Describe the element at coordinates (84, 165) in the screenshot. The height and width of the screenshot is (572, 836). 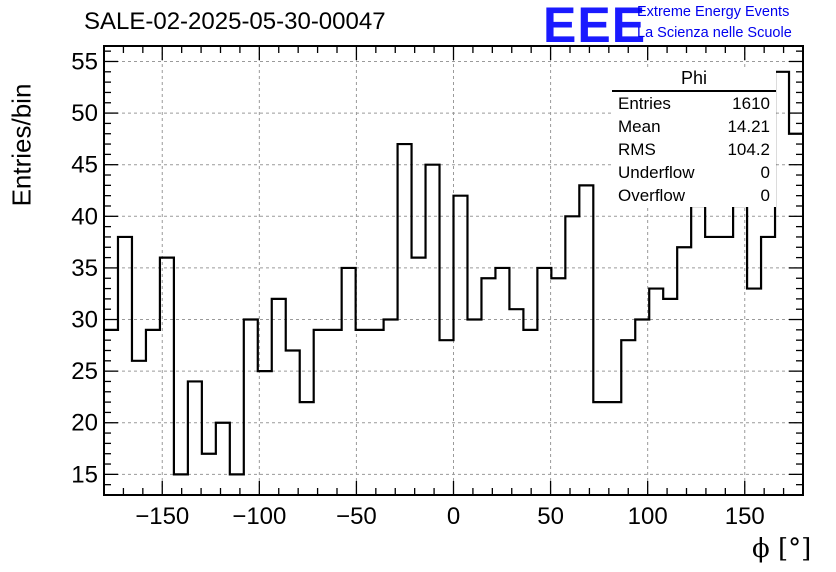
I see `y-tick-label: 45` at that location.